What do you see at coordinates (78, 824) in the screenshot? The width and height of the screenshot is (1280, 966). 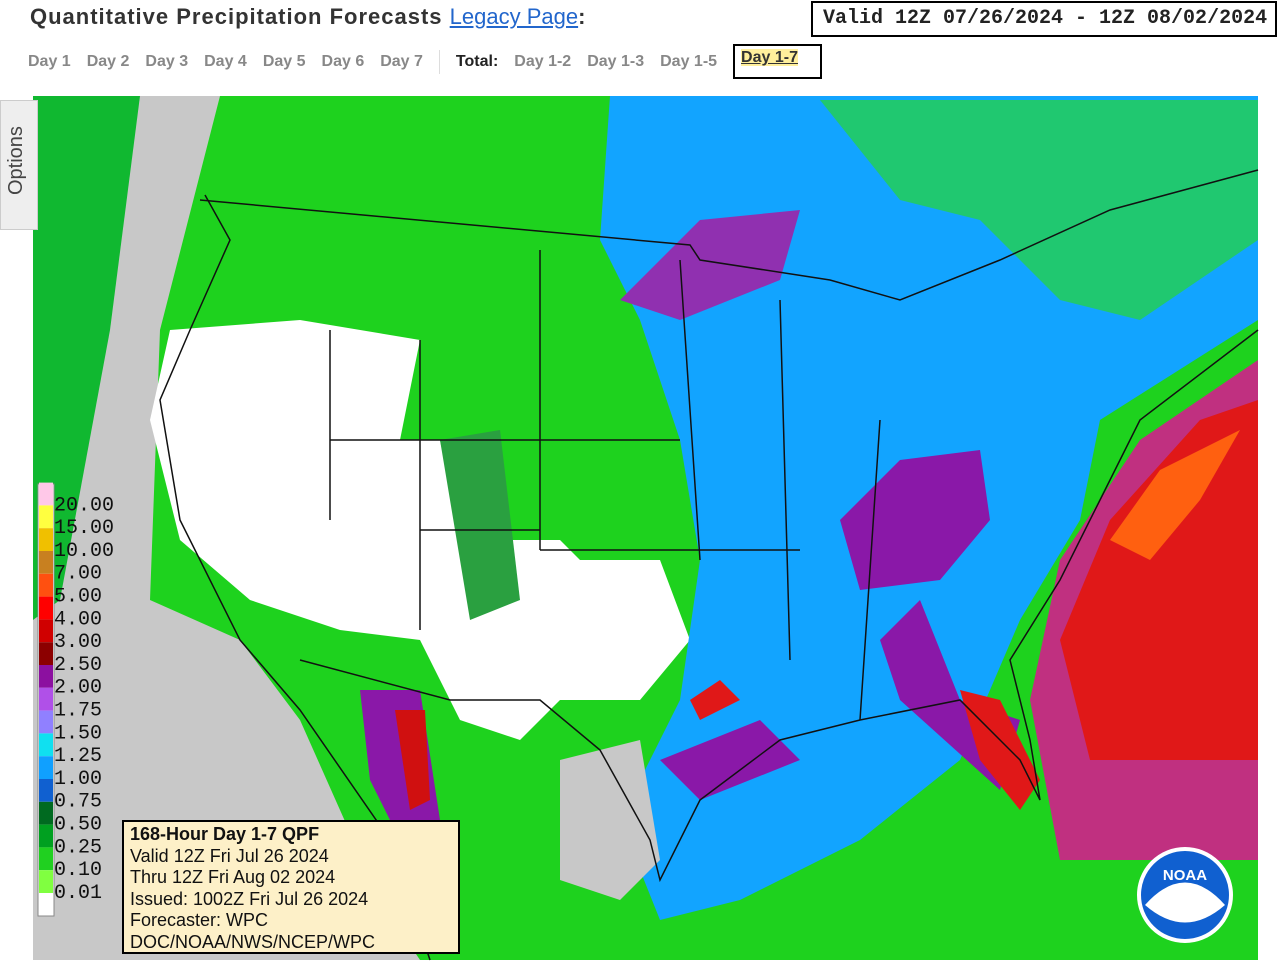 I see `legend-label: 0.50` at bounding box center [78, 824].